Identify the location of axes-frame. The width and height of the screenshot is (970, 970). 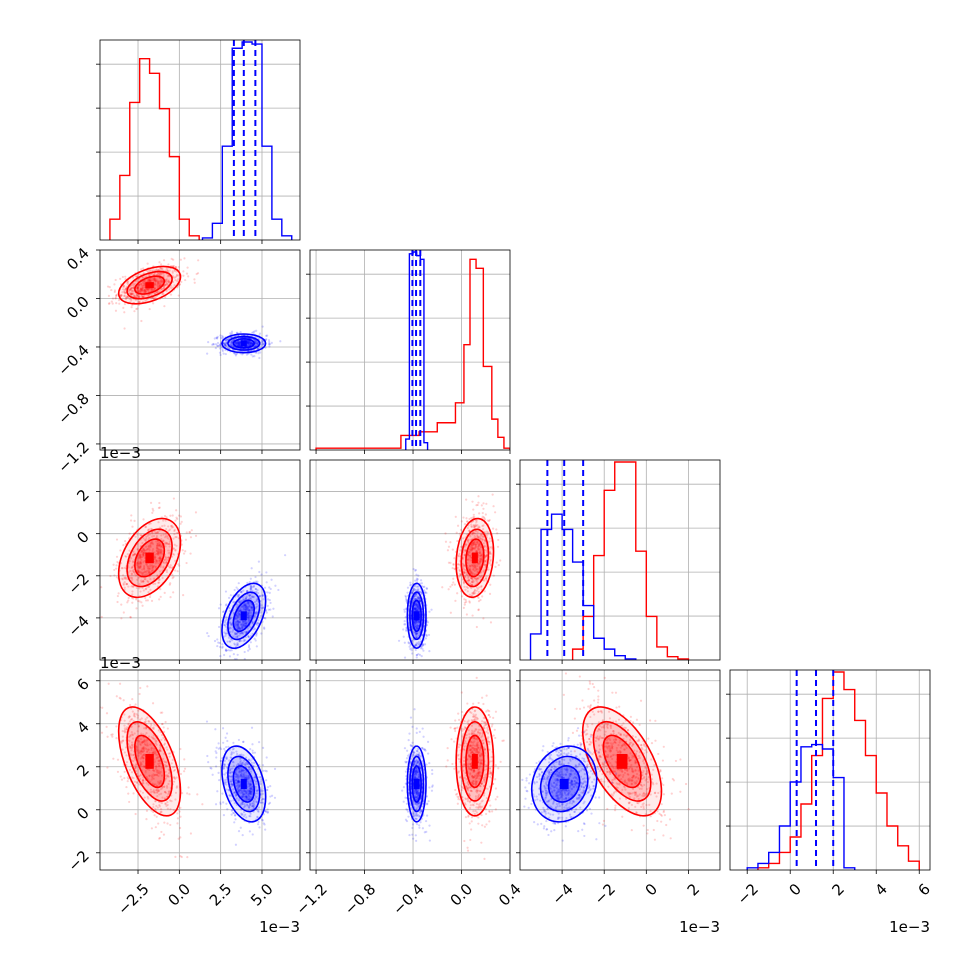
(620, 560).